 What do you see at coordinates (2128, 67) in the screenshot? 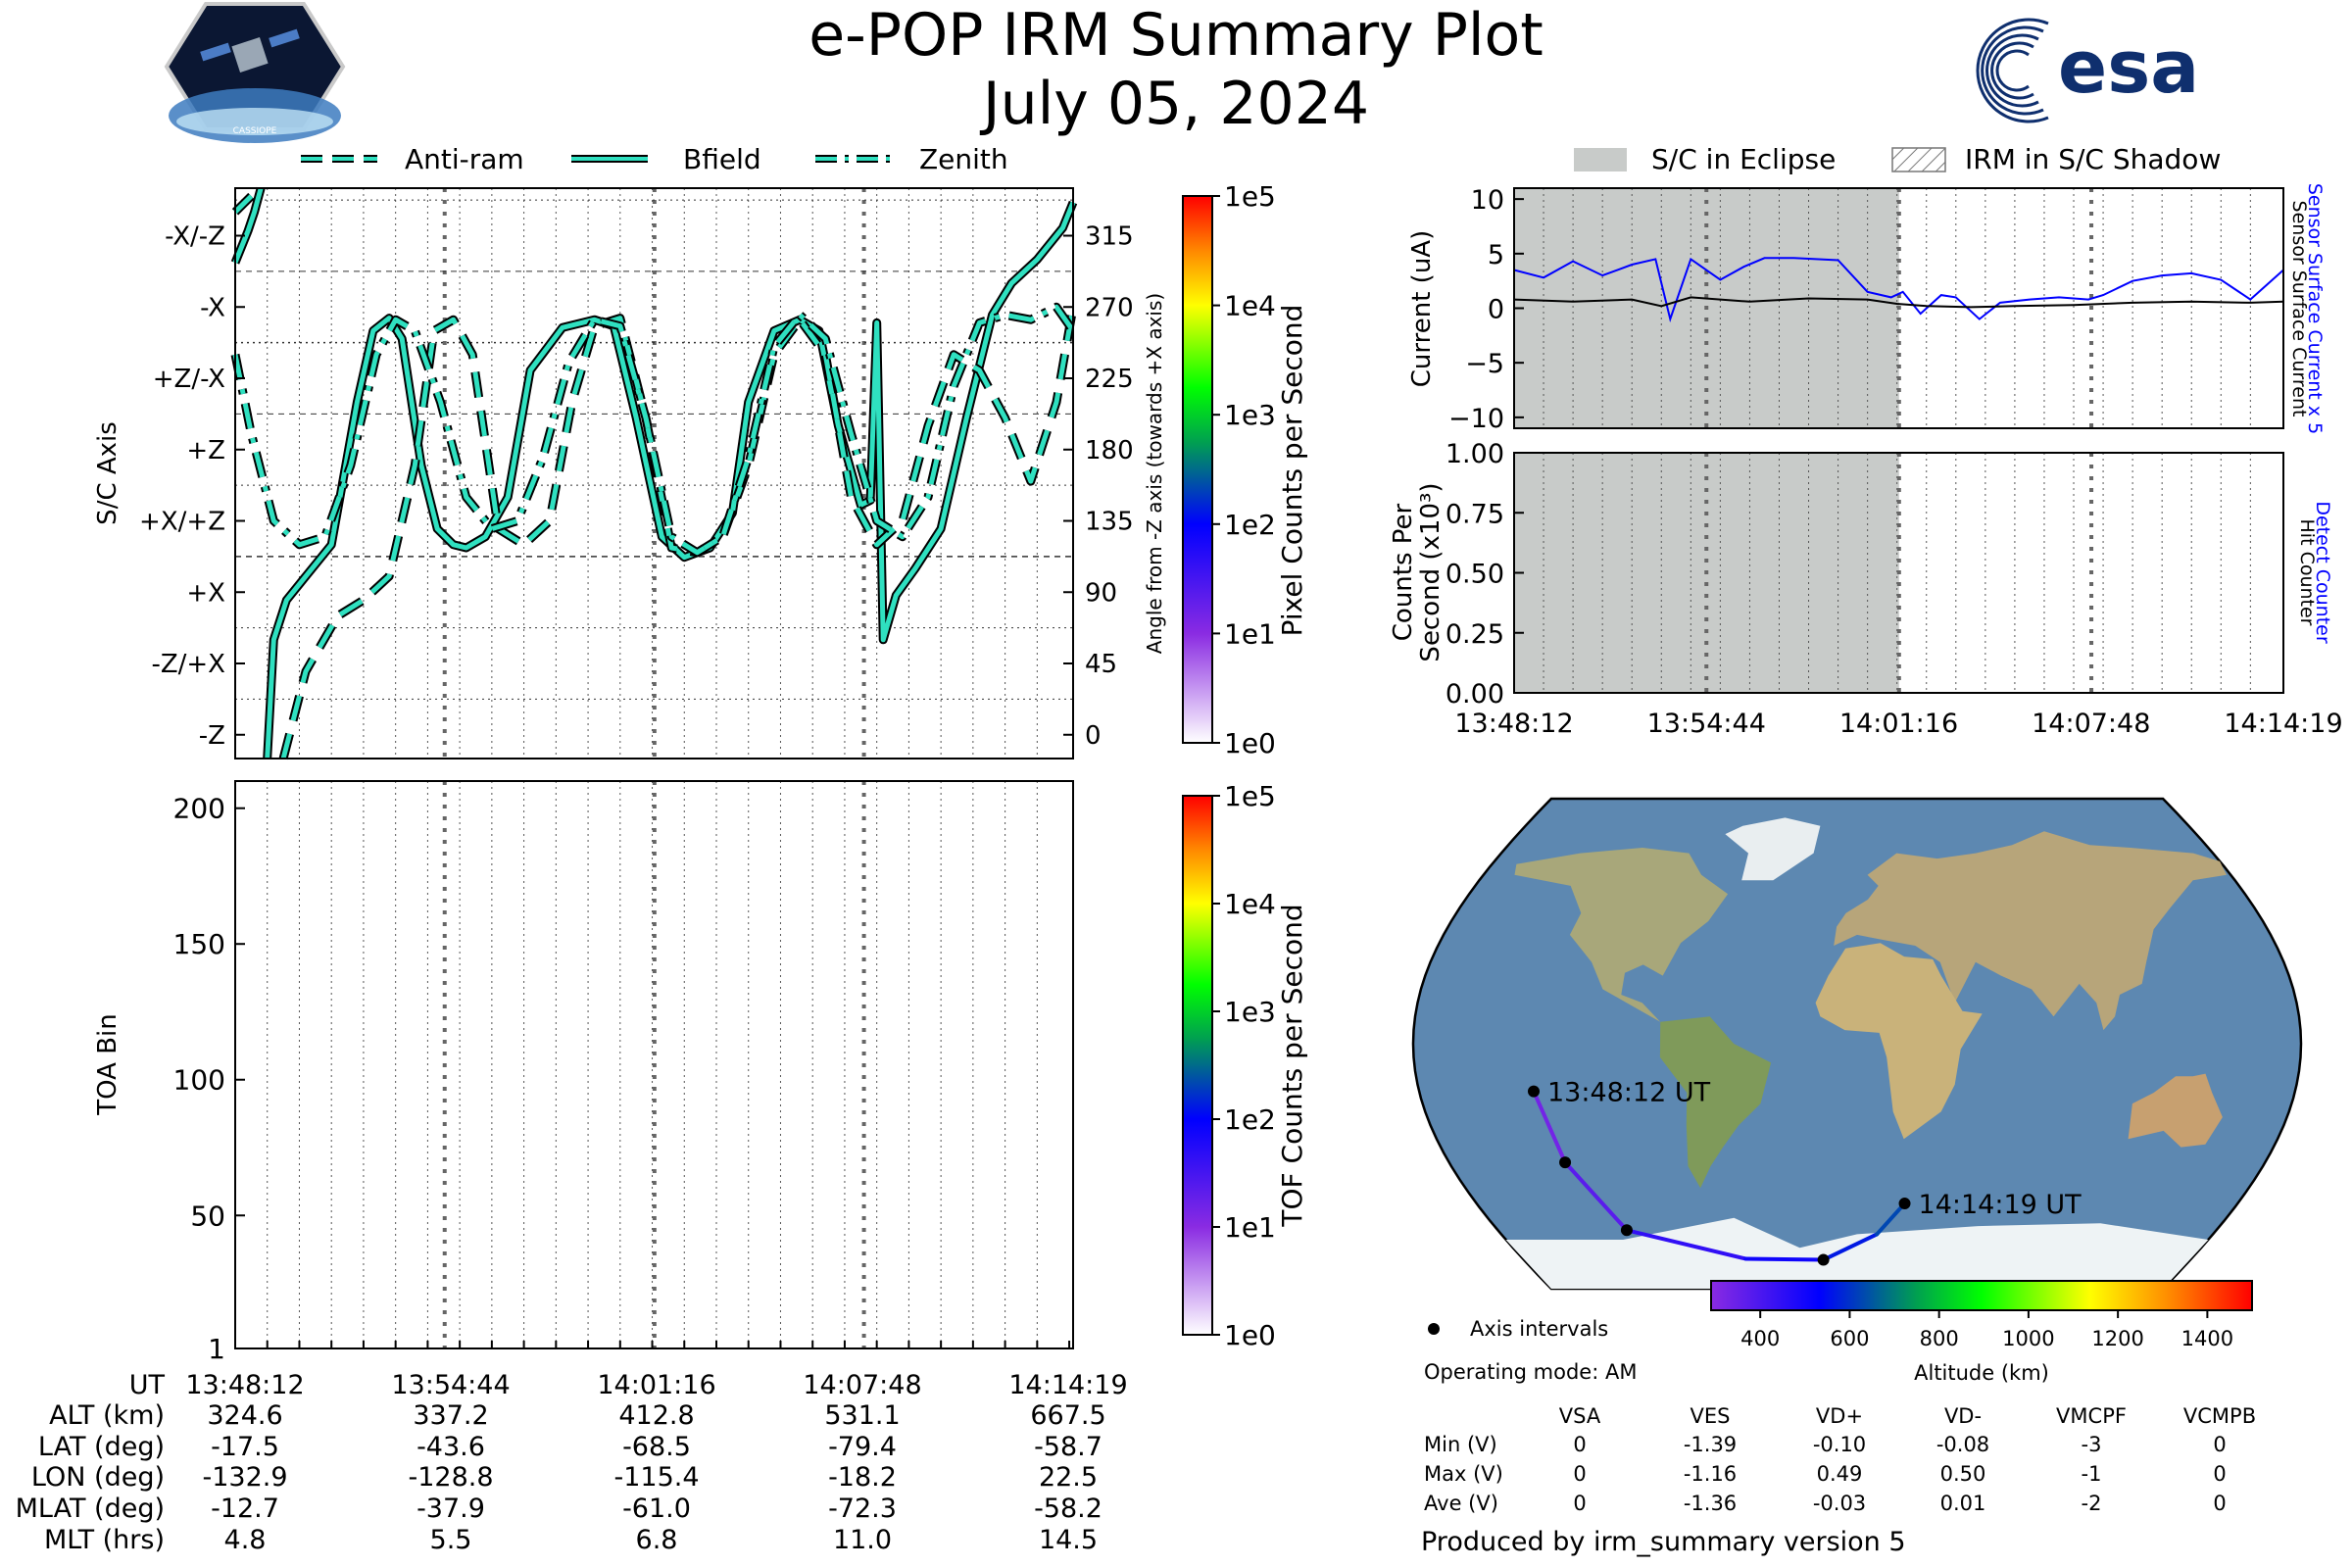
I see `esa-logo-text: esa` at bounding box center [2128, 67].